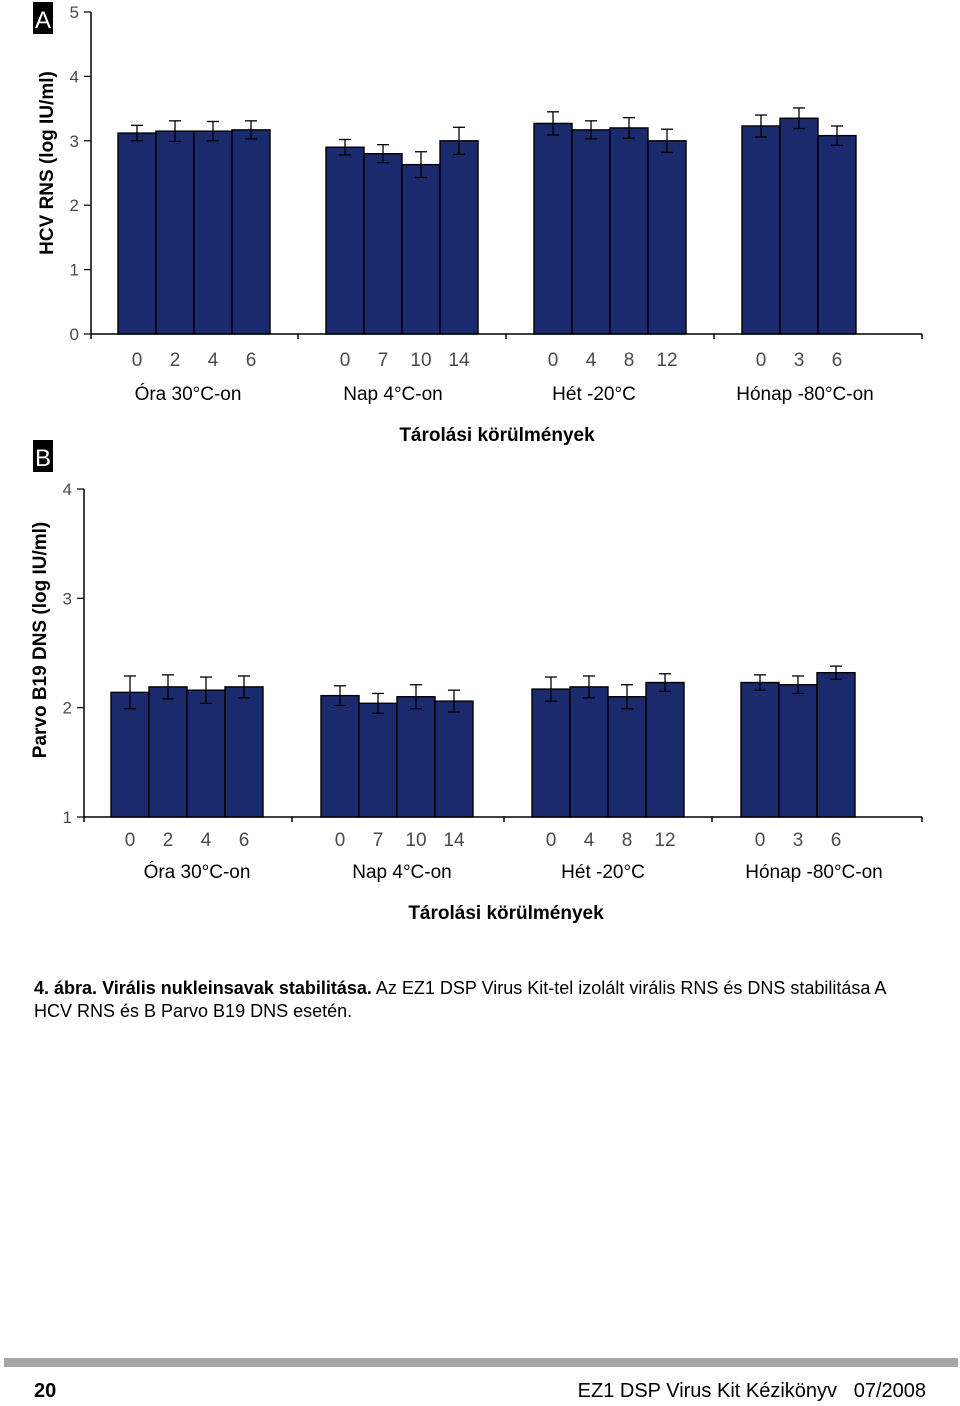 The width and height of the screenshot is (960, 1406). What do you see at coordinates (47, 163) in the screenshot?
I see `y-axis-label: HCV RNS (log IU/ml)` at bounding box center [47, 163].